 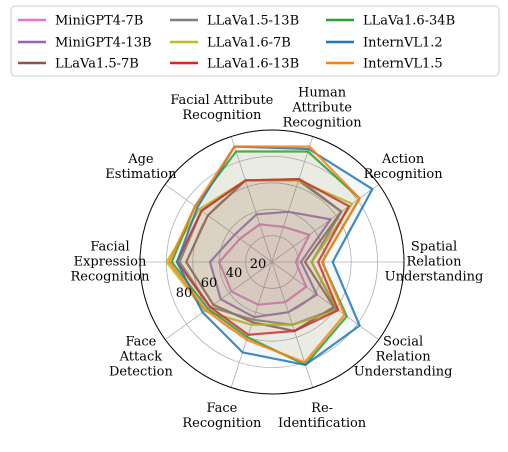 What do you see at coordinates (221, 100) in the screenshot?
I see `axis-label-line: Facial Attribute` at bounding box center [221, 100].